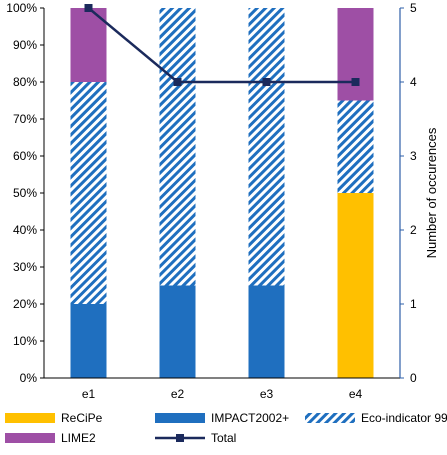 This screenshot has width=447, height=455. Describe the element at coordinates (221, 45) in the screenshot. I see `total-line` at that location.